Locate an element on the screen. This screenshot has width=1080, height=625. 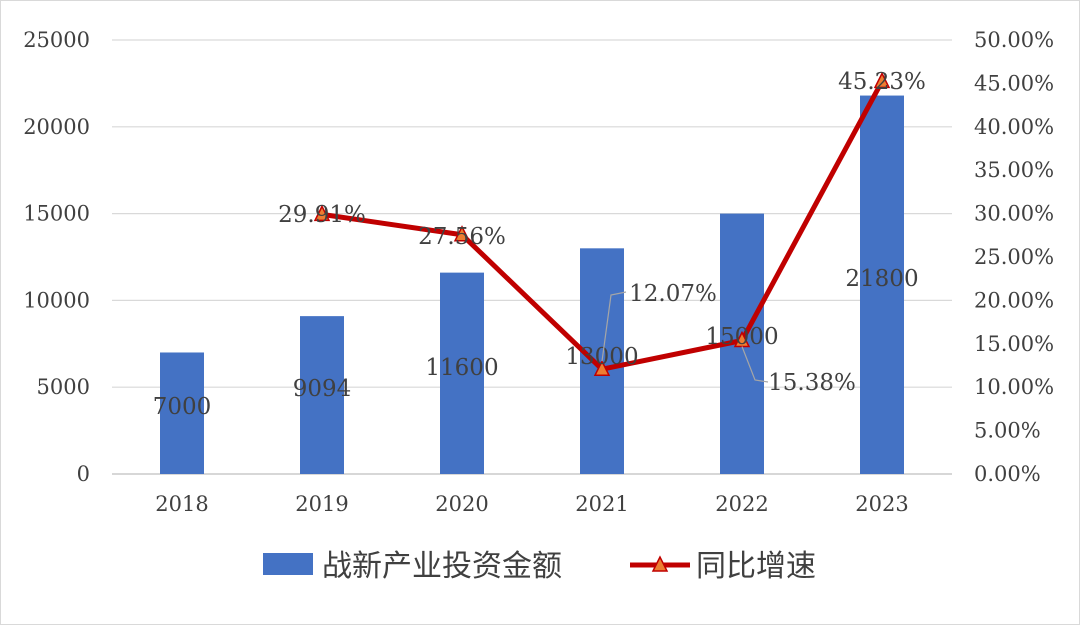
left-tick-label: 0 is located at coordinates (83, 474).